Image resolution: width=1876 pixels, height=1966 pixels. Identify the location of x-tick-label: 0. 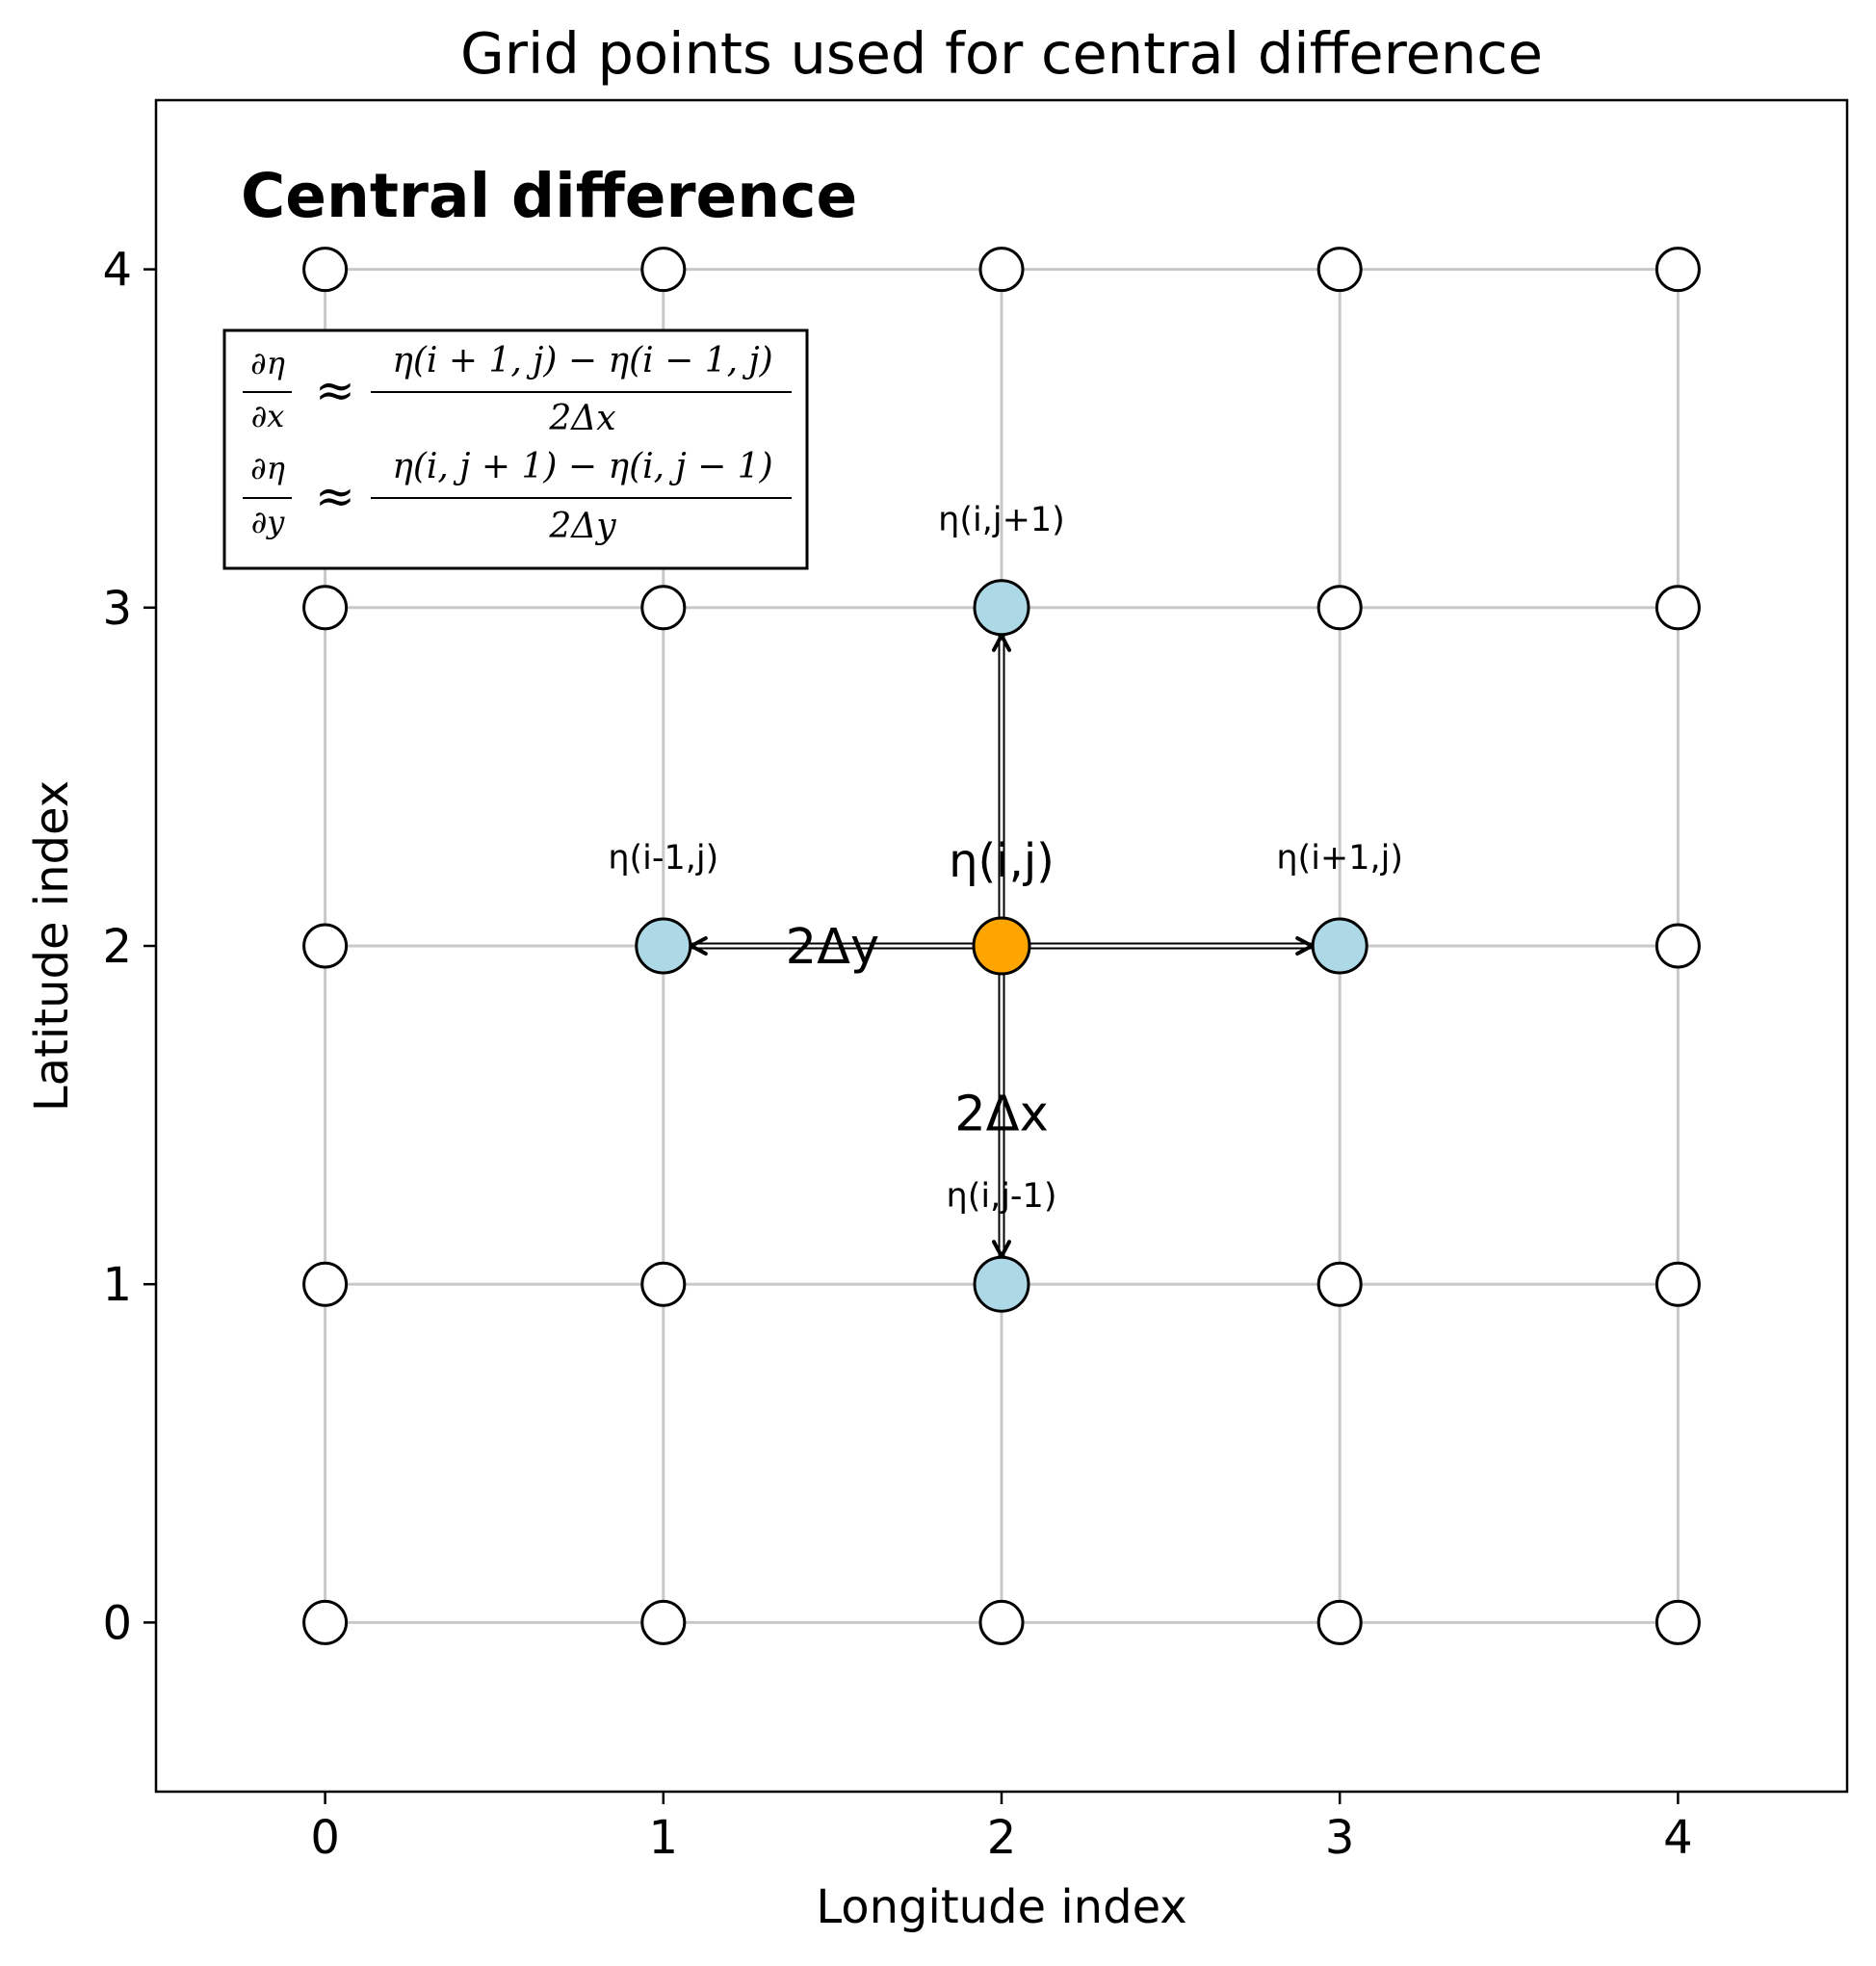
(325, 1838).